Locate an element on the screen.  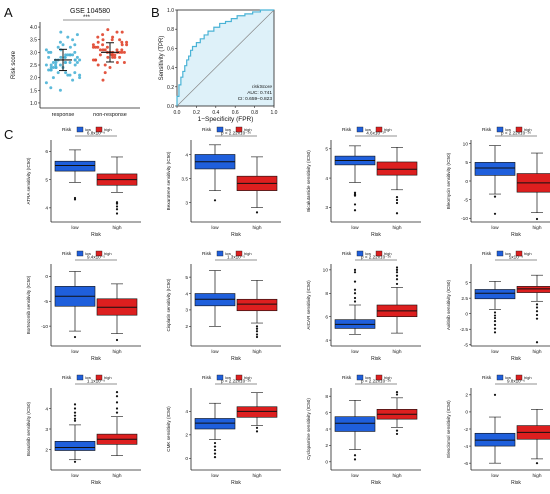
y-tick-label: -6 is located at coordinates (466, 464).